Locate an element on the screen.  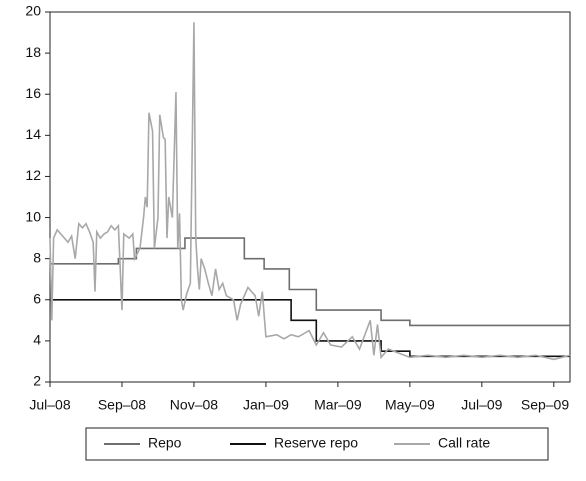
legend-label: Call rate is located at coordinates (464, 443).